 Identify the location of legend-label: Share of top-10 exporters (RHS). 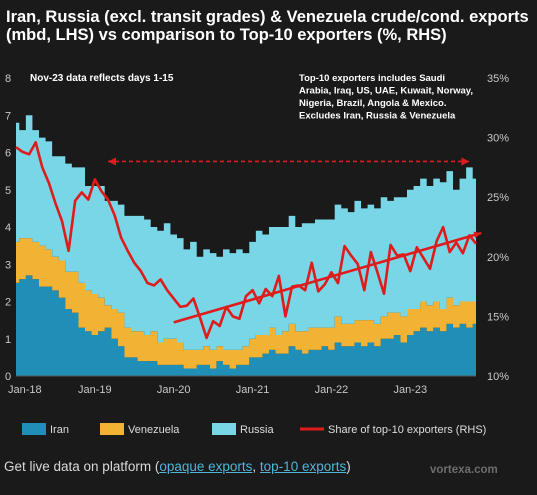
(407, 430).